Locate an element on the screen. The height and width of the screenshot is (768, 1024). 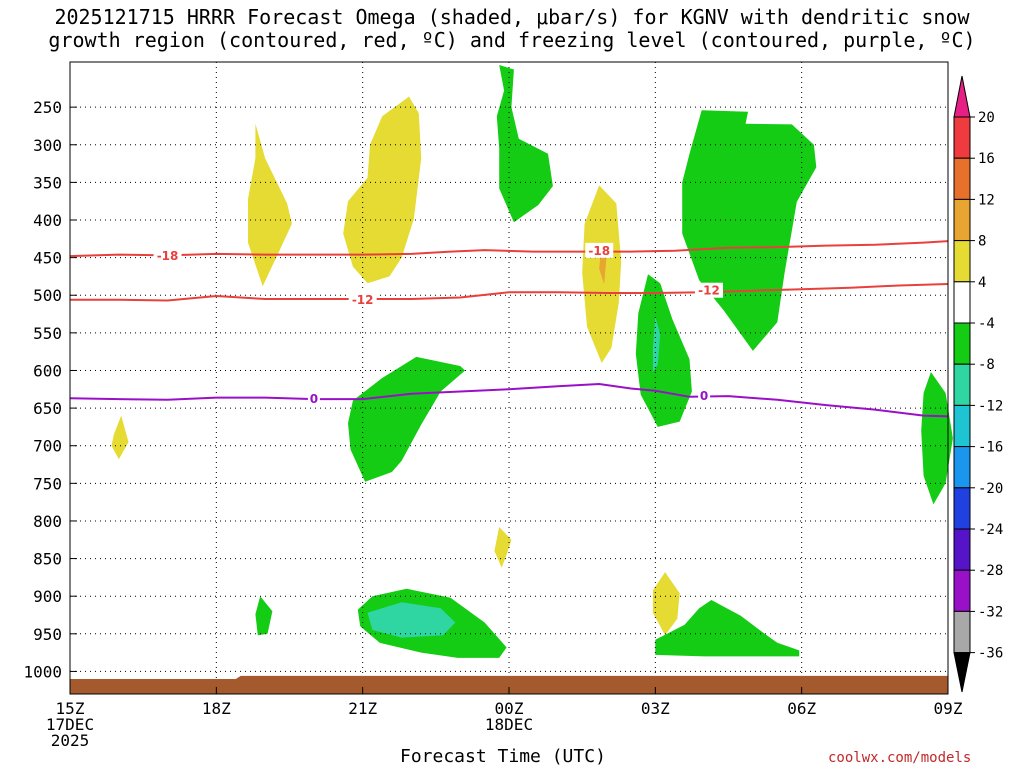
y-tick-label-600: 600 is located at coordinates (47, 370).